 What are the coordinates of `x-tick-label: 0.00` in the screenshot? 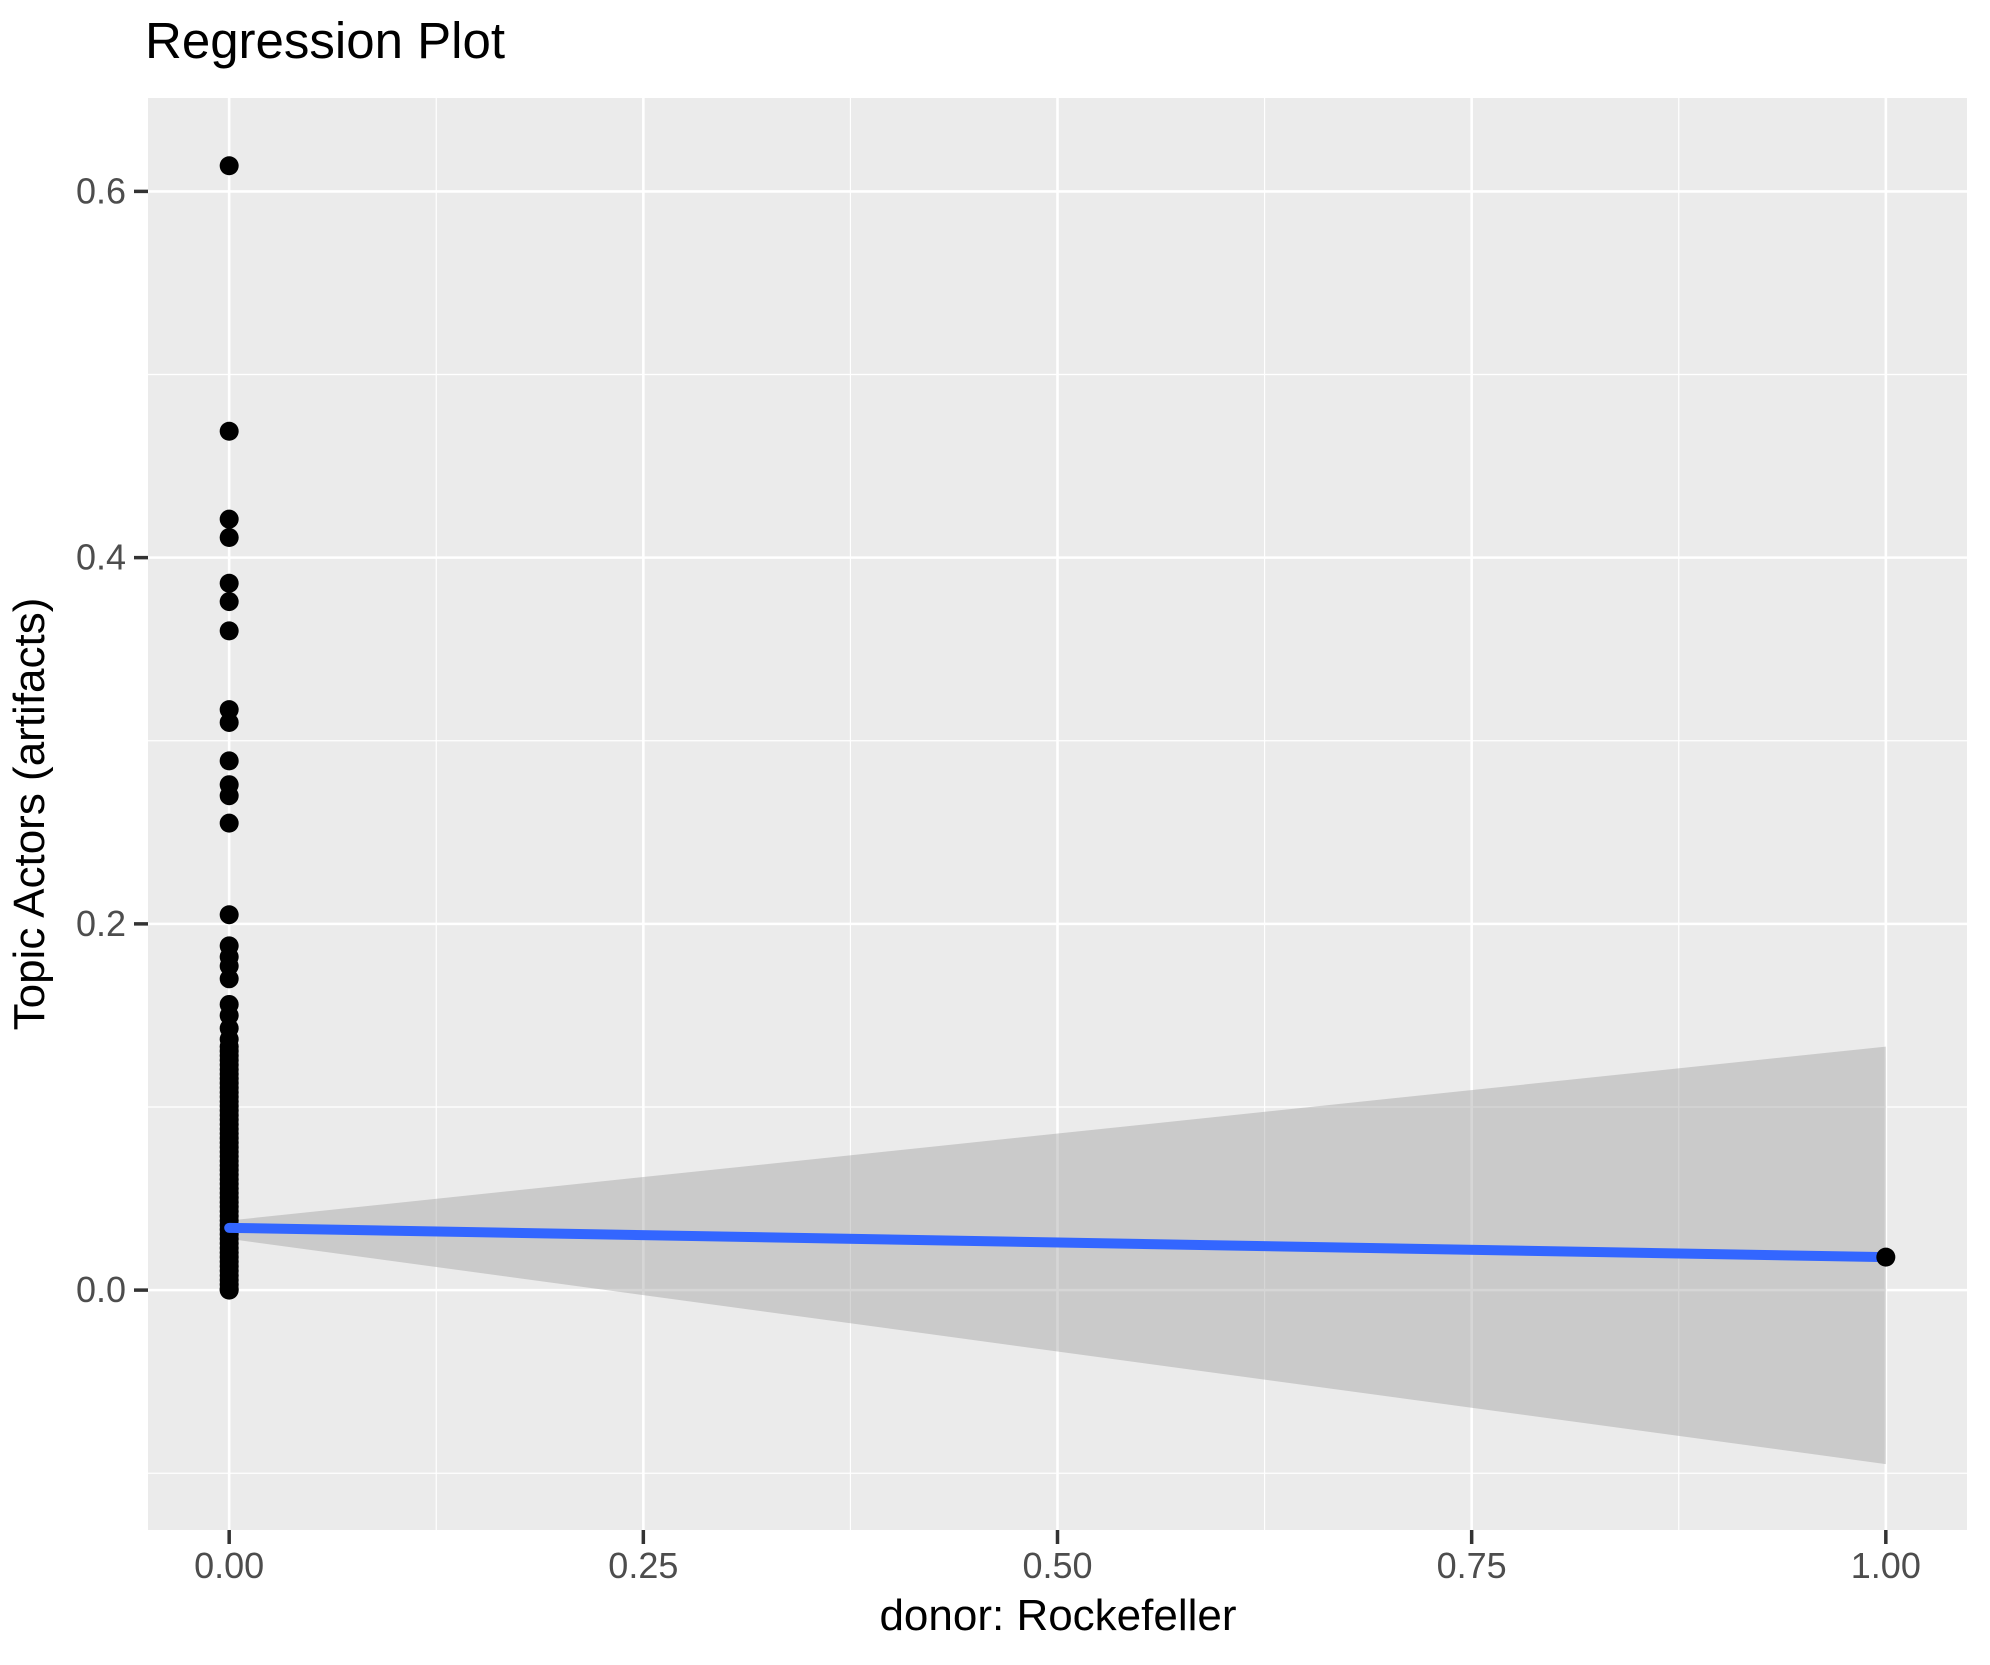 It's located at (229, 1565).